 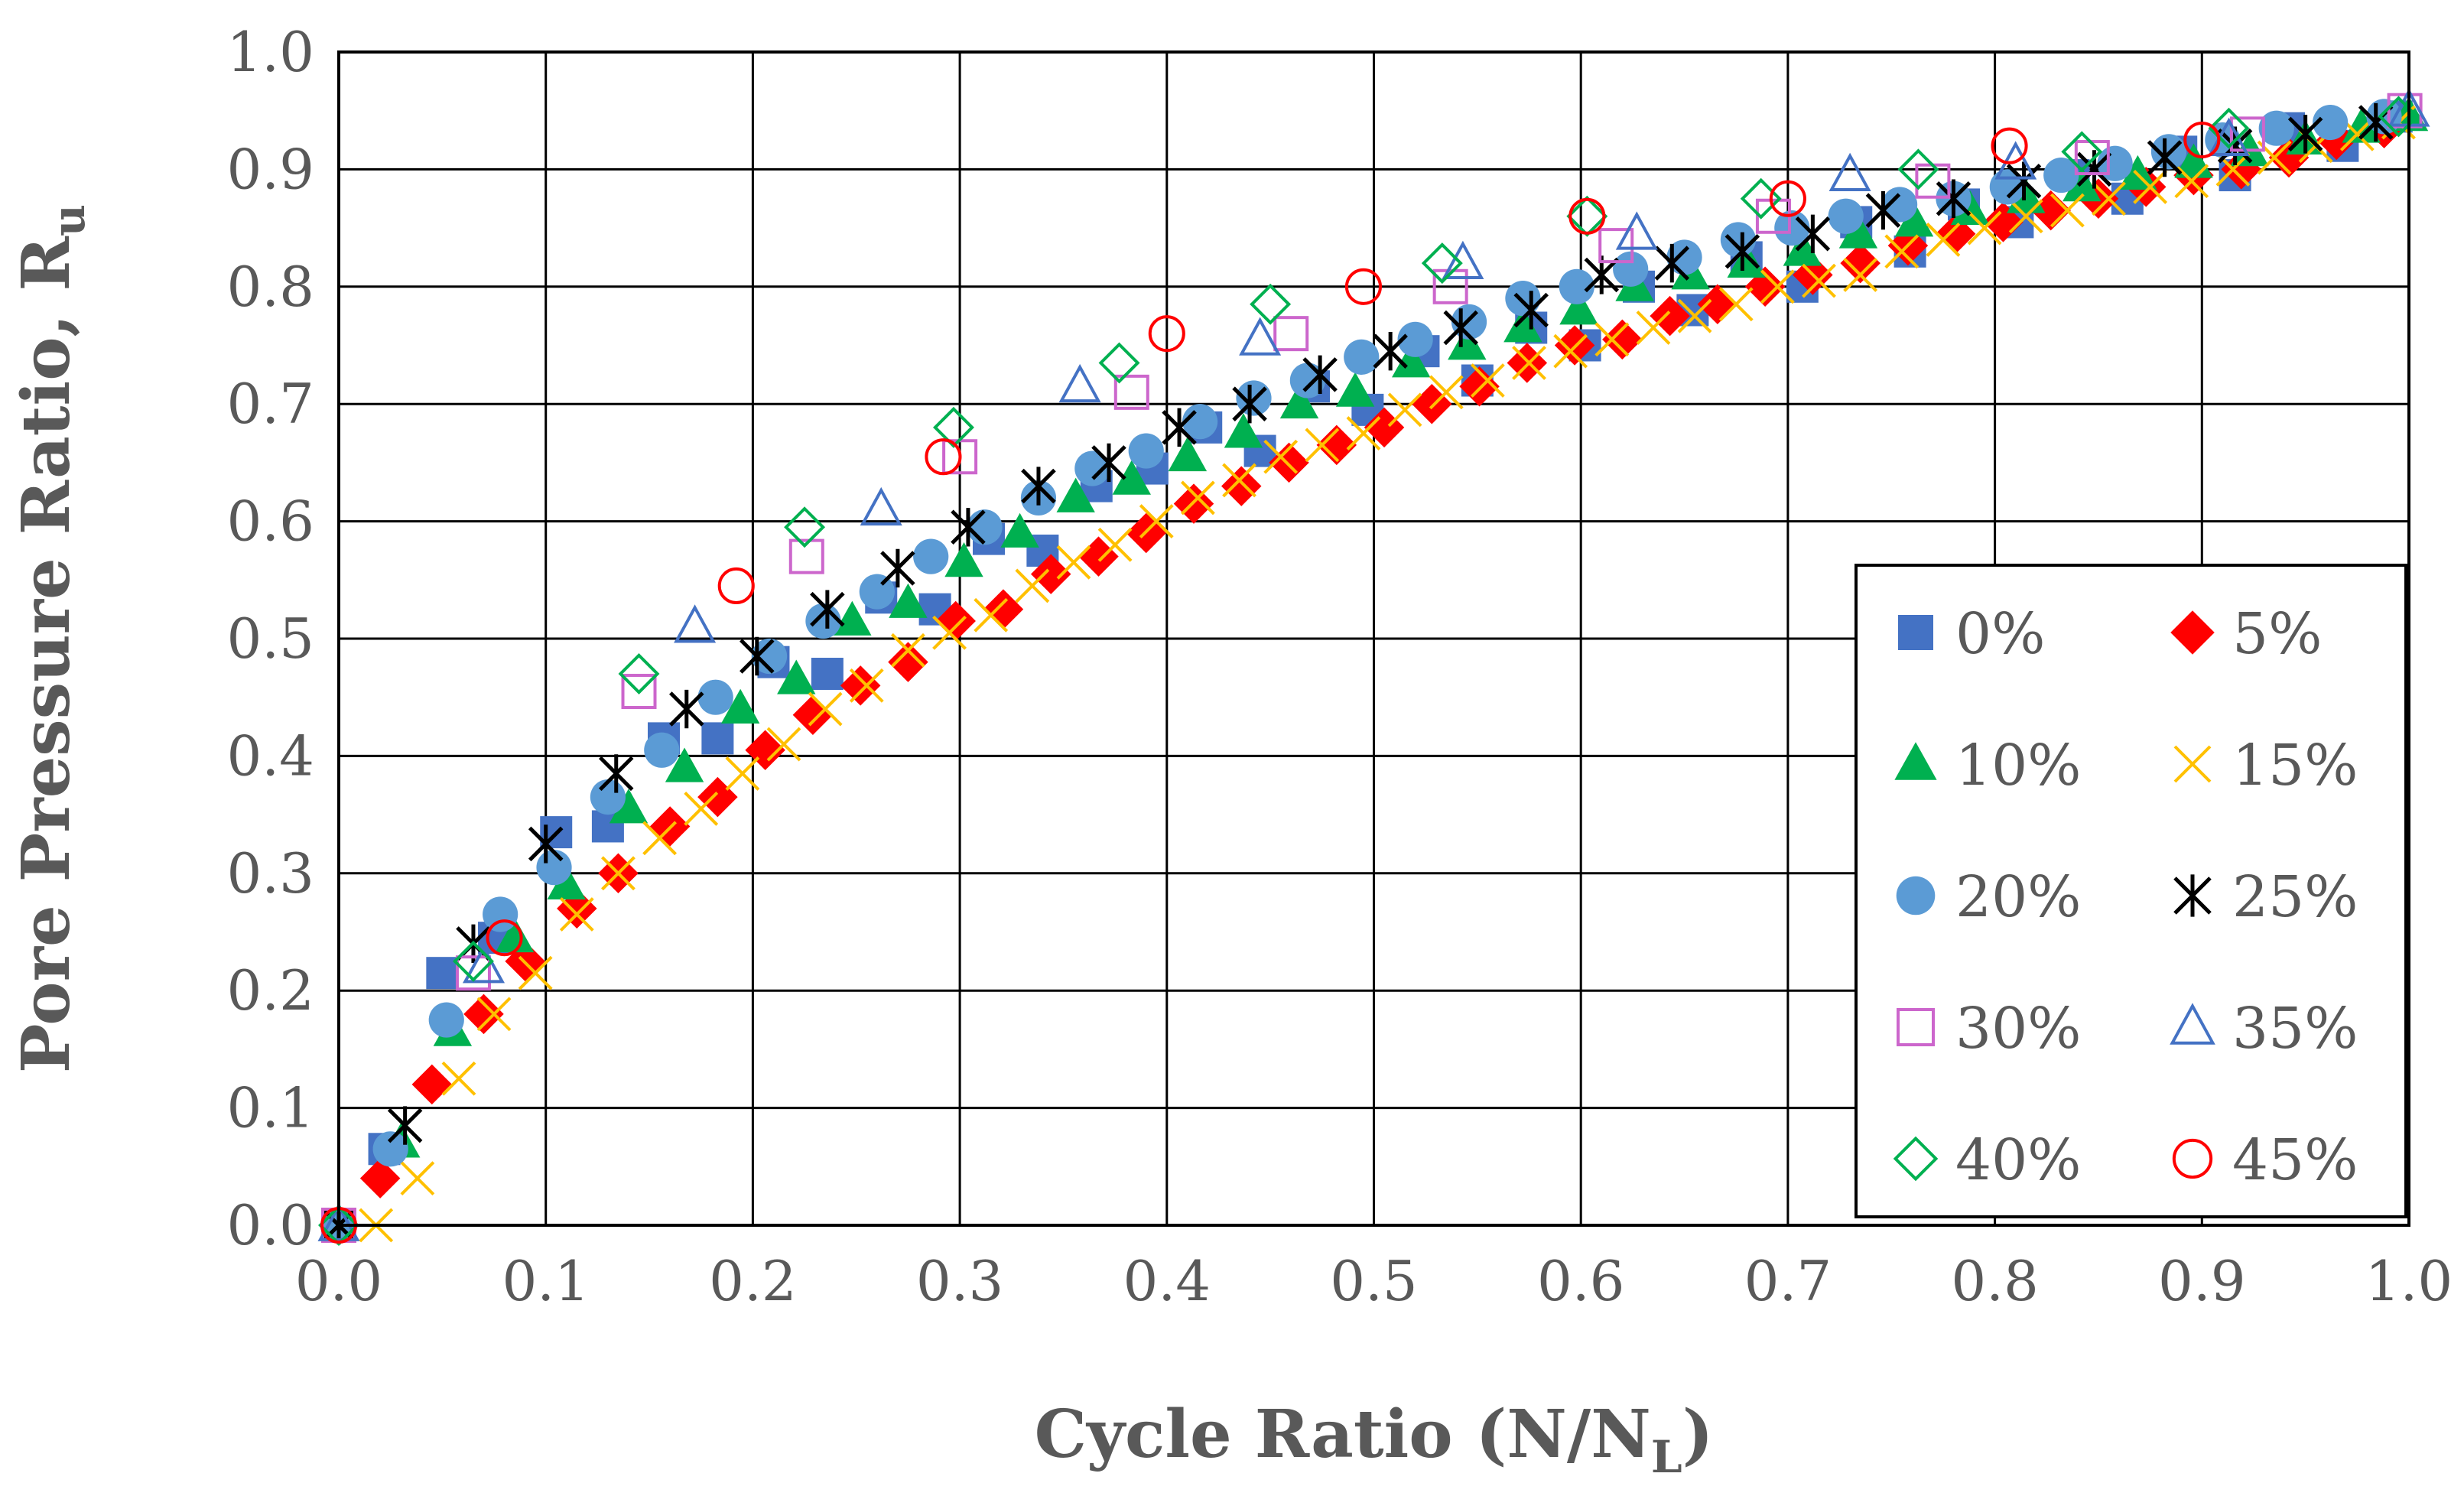 I want to click on legend-label: 5%, so click(x=2277, y=634).